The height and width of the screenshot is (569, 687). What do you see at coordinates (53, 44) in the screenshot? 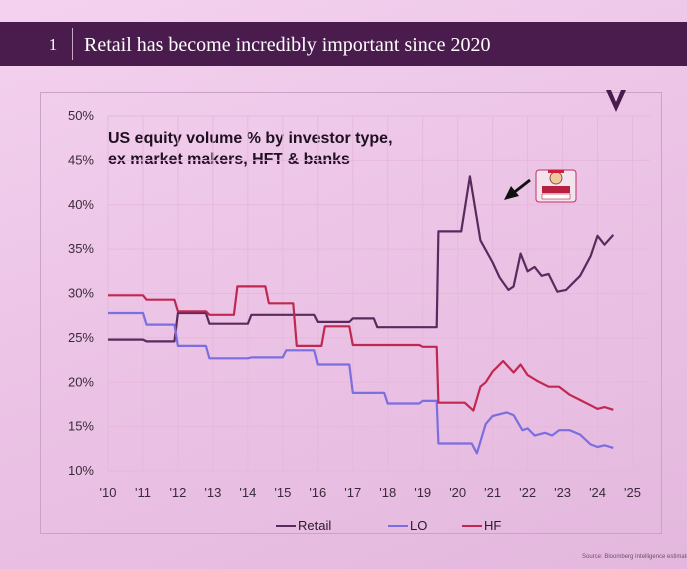
I see `section-number: 1` at bounding box center [53, 44].